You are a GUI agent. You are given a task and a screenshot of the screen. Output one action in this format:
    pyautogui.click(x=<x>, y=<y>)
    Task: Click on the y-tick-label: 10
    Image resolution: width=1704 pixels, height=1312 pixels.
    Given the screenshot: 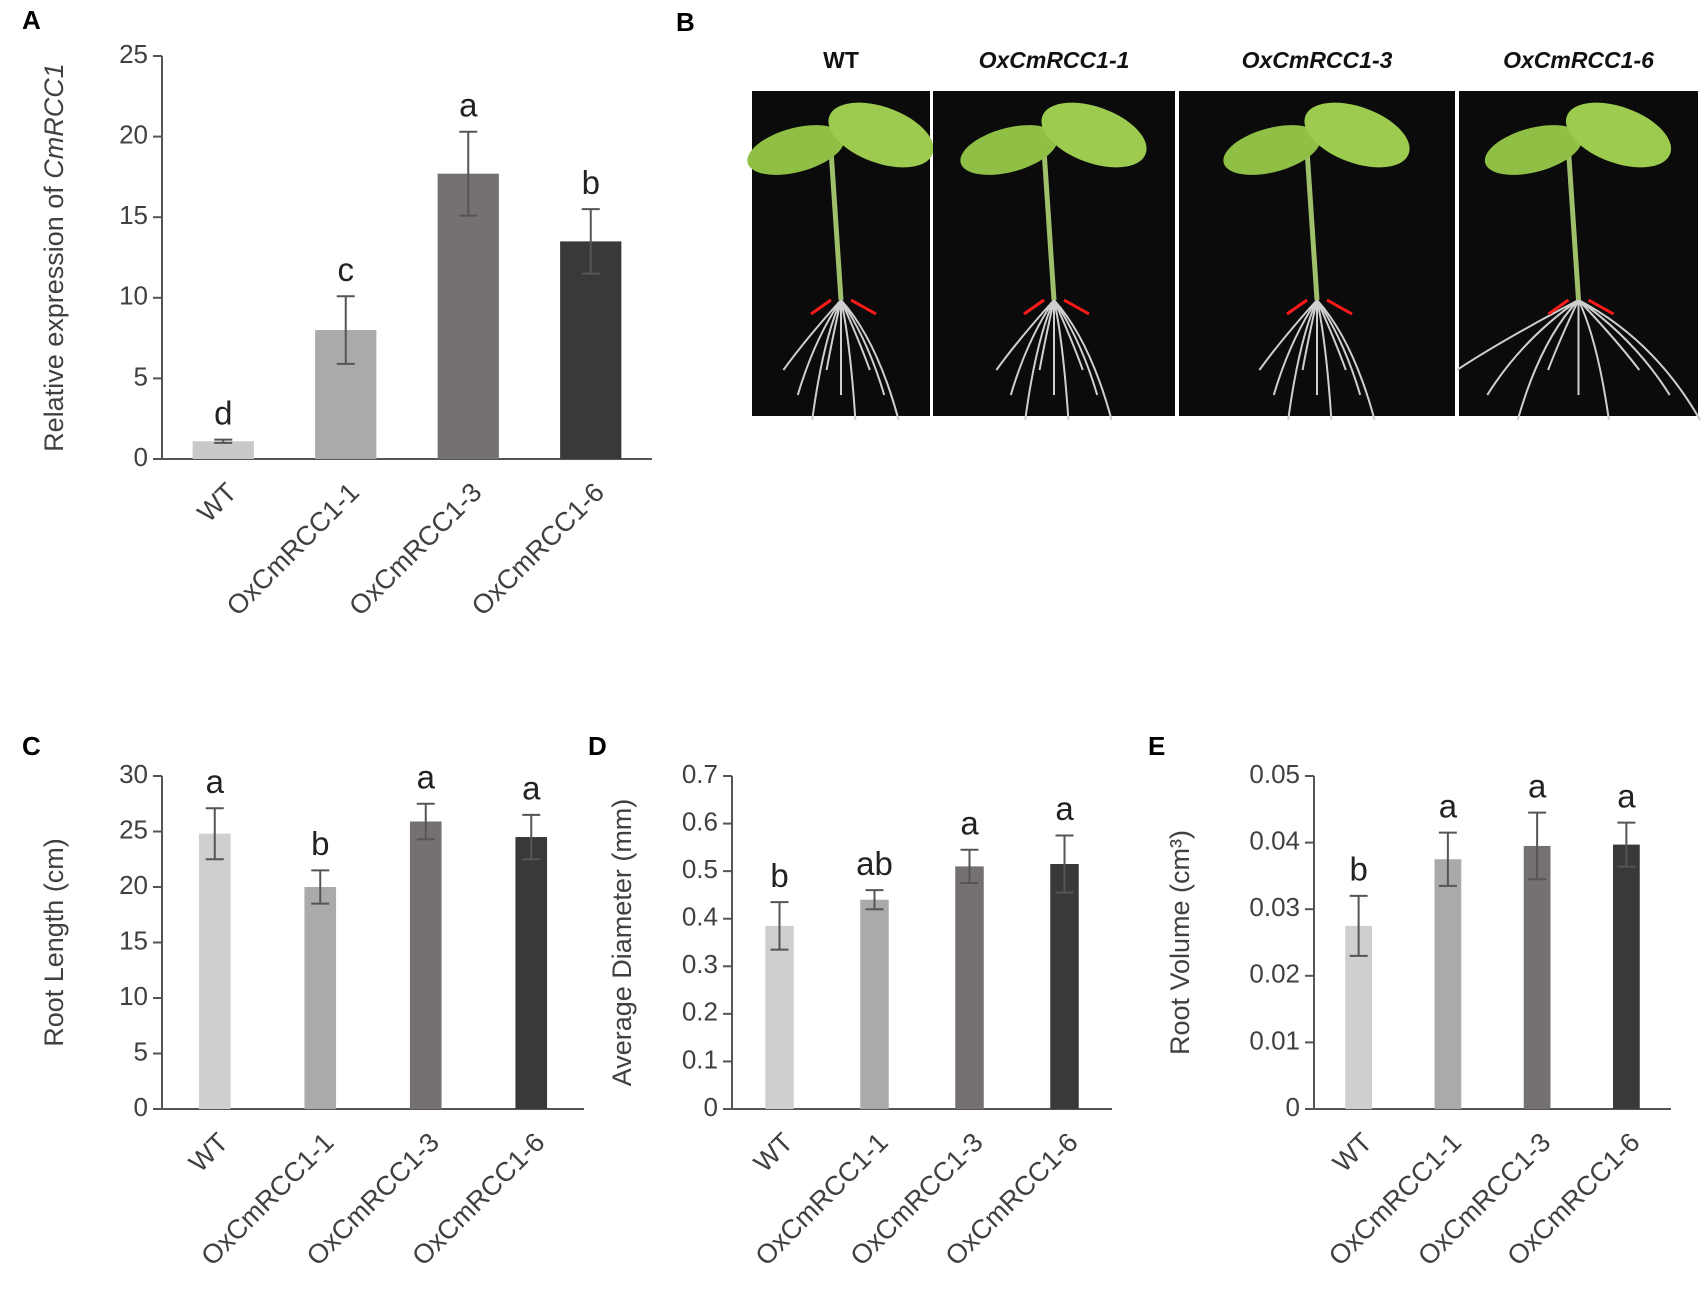 What is the action you would take?
    pyautogui.click(x=133, y=296)
    